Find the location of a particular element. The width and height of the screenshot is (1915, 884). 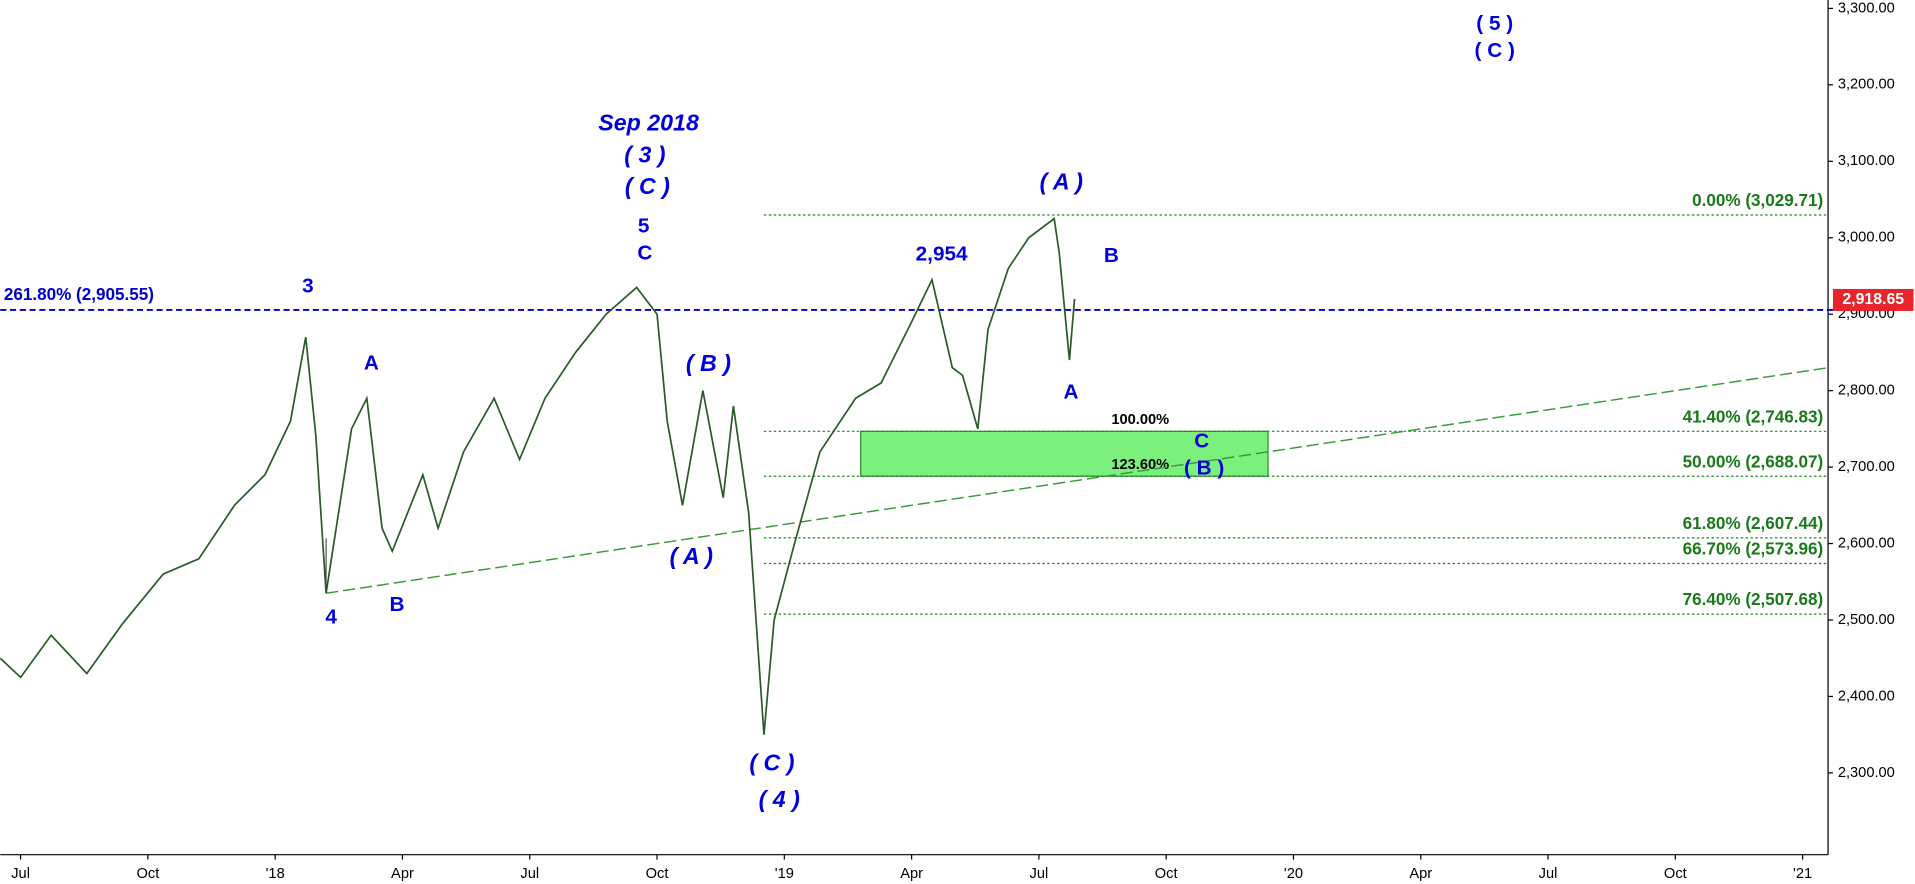

fib-label: 0.00% (3,029.71) is located at coordinates (1757, 200).